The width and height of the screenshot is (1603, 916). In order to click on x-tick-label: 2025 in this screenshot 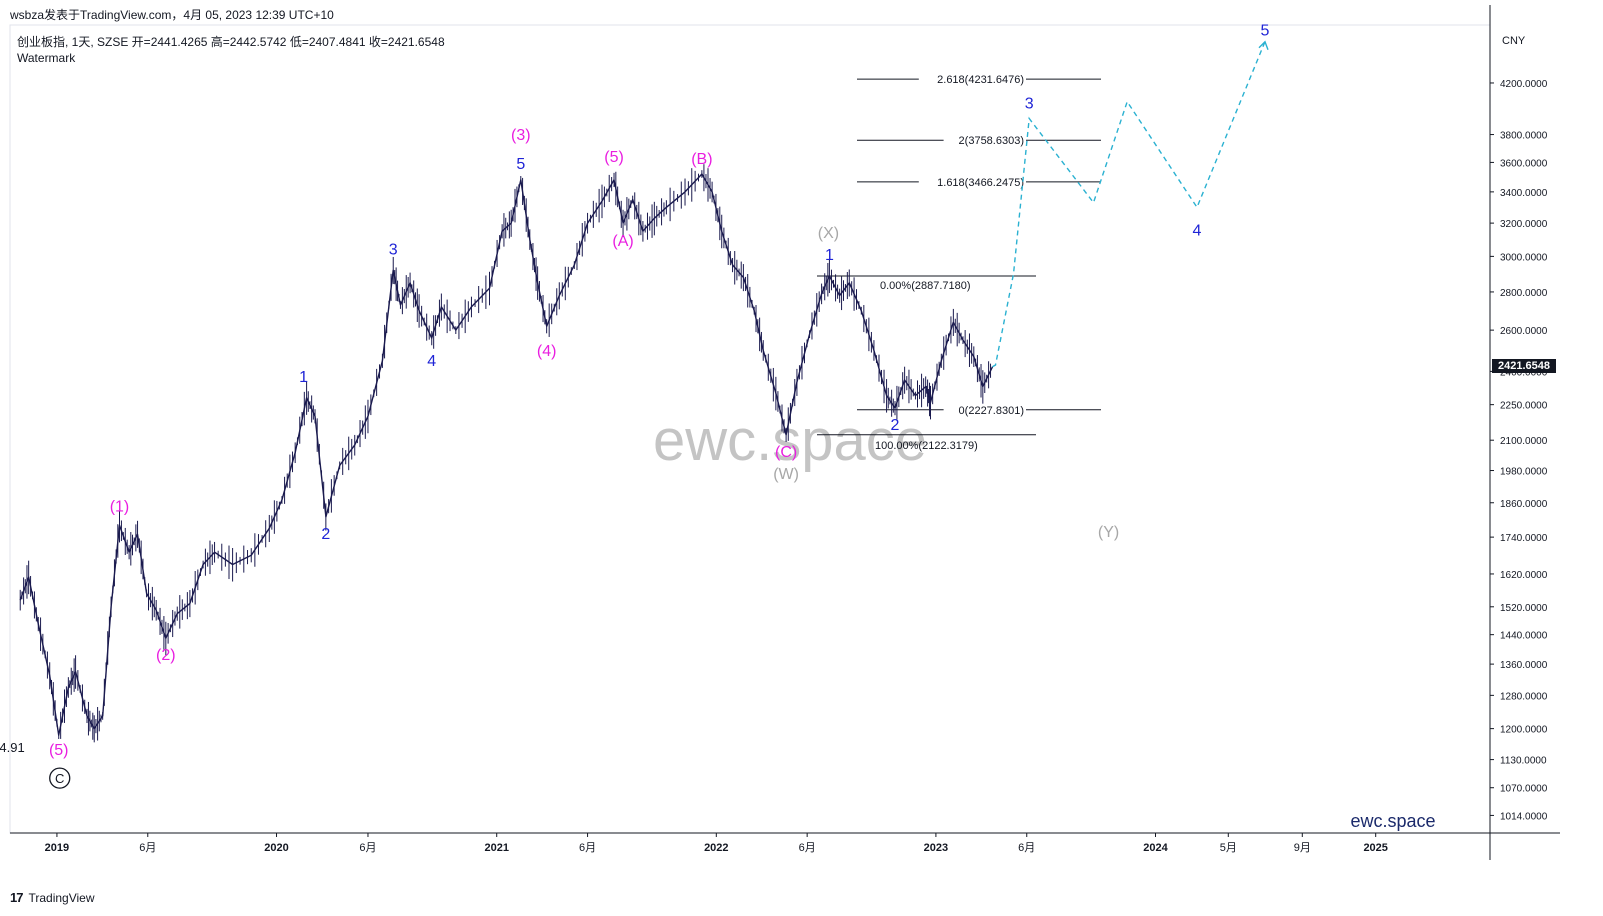, I will do `click(1375, 848)`.